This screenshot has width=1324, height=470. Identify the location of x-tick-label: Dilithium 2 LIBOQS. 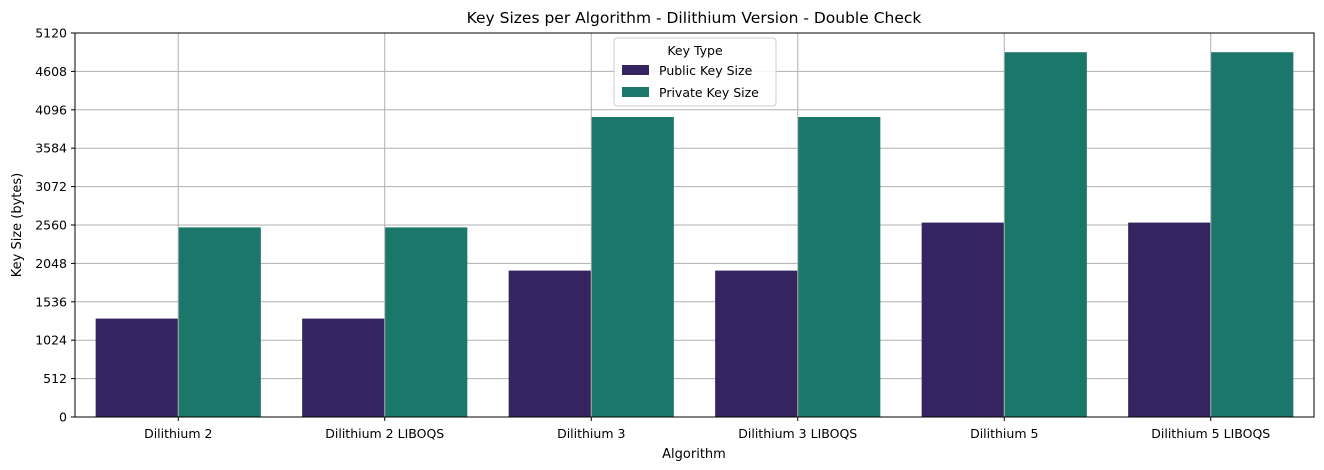
(384, 433).